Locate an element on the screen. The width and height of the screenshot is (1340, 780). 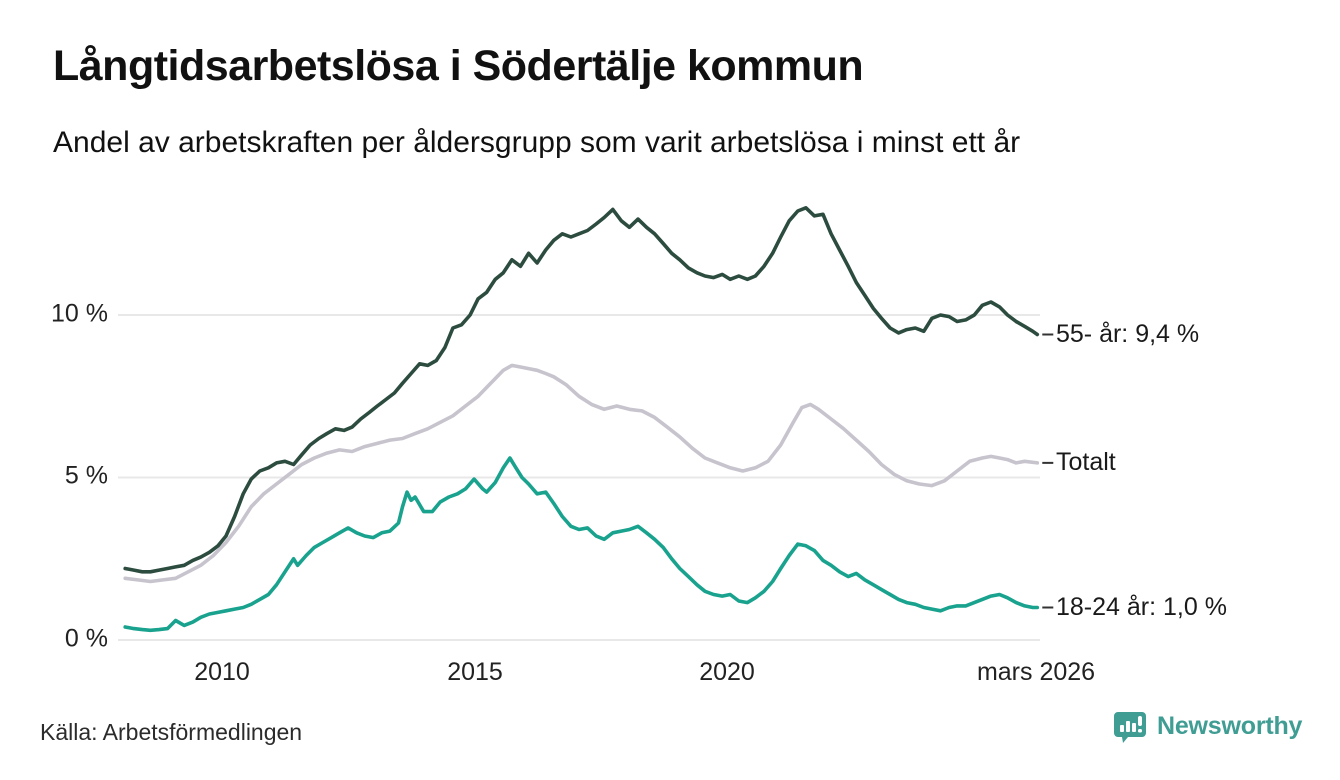
brand-logo: Newsworthy is located at coordinates (1207, 726).